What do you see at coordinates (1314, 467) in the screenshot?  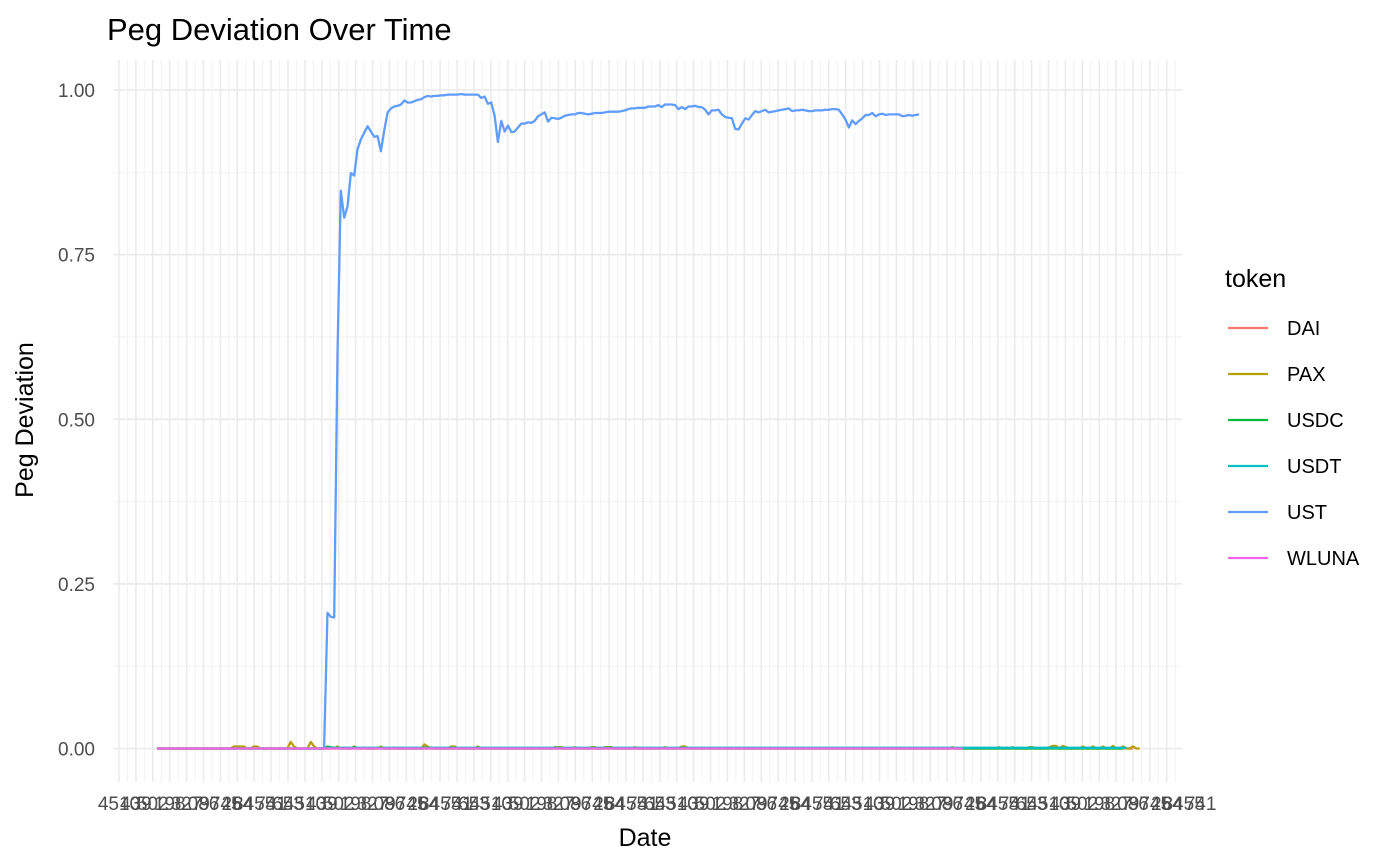 I see `legend-label-usdt: USDT` at bounding box center [1314, 467].